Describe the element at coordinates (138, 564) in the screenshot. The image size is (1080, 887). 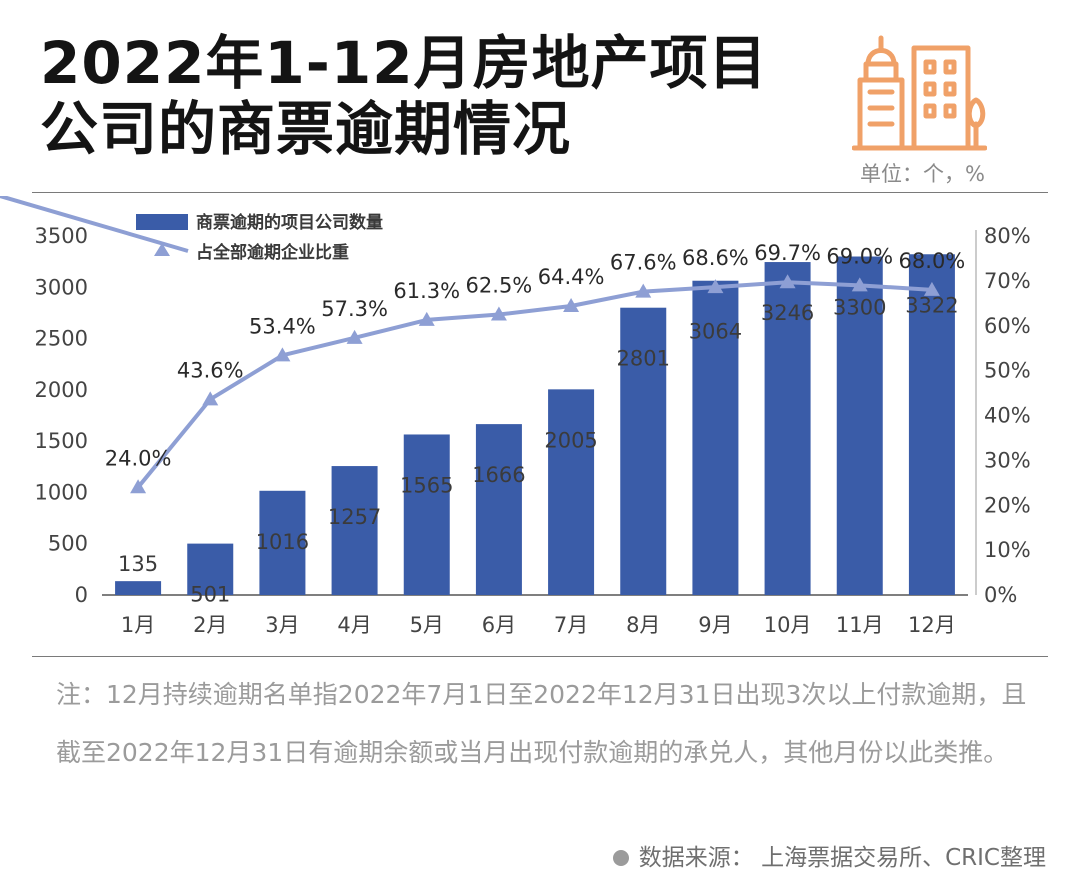
I see `bar-value-label: 135` at that location.